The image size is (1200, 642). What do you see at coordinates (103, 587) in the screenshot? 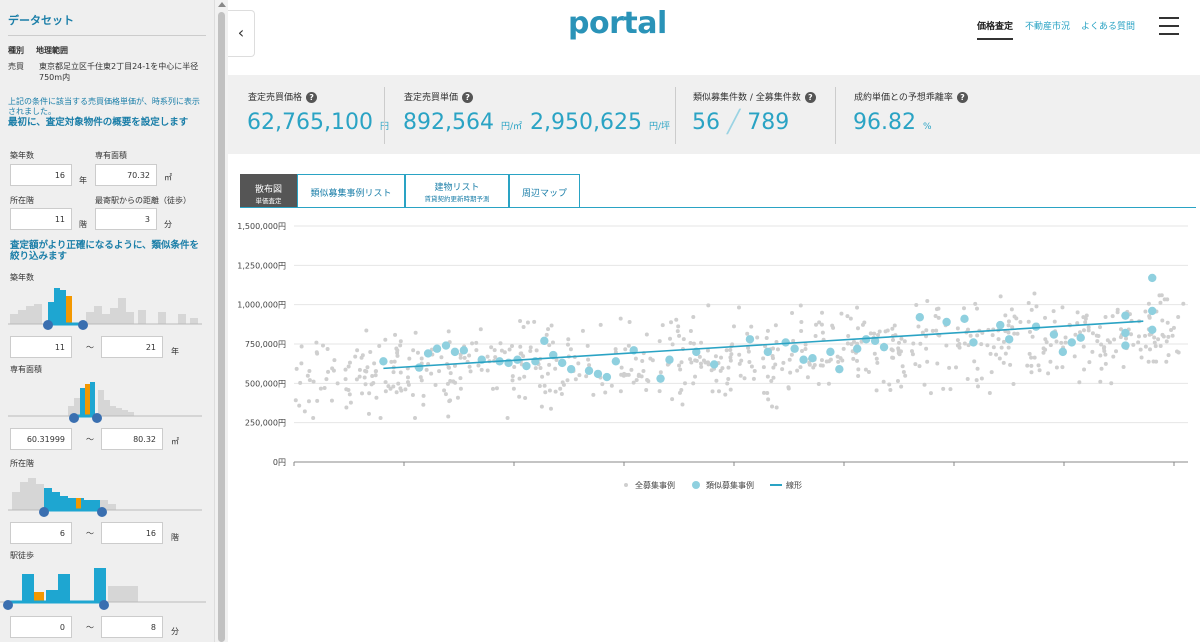
I see `walk-histogram` at bounding box center [103, 587].